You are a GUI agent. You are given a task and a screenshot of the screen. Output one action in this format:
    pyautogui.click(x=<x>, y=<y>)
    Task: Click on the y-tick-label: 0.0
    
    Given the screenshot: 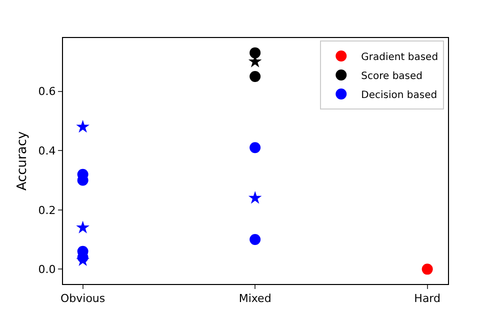 What is the action you would take?
    pyautogui.click(x=47, y=269)
    